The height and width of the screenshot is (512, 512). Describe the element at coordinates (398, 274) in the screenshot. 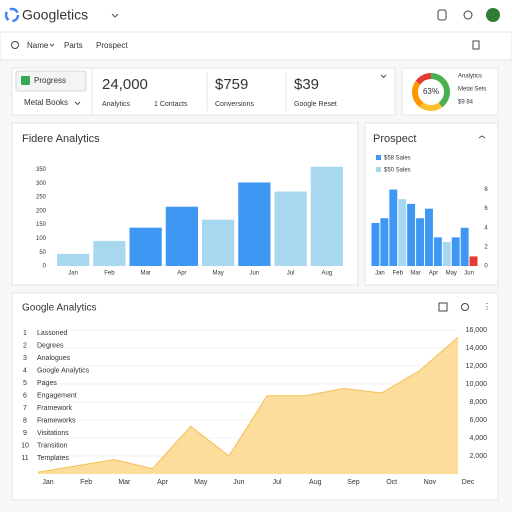

I see `x-tick-label: Feb` at that location.